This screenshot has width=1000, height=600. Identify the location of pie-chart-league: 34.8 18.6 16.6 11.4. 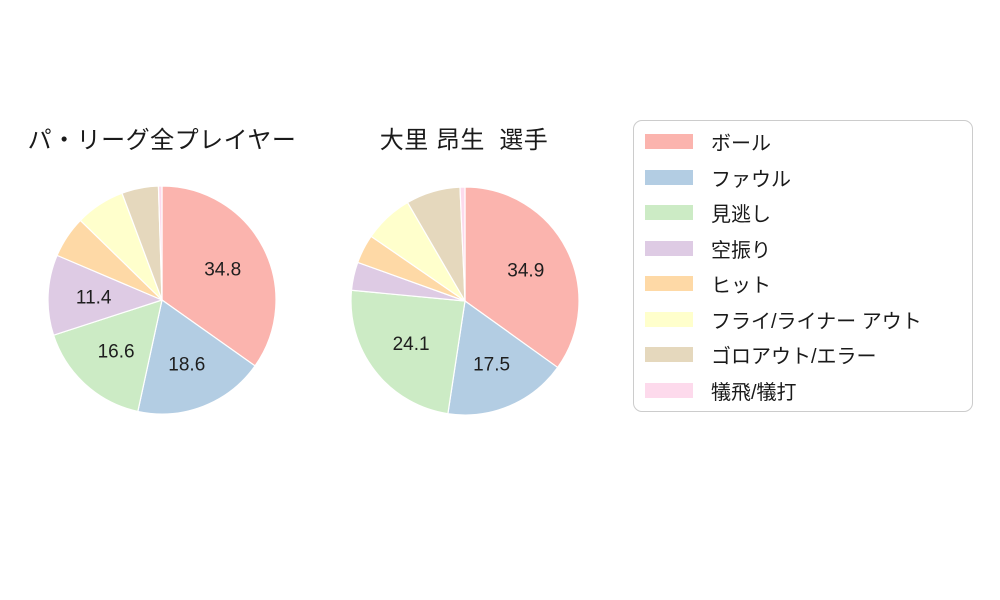
(162, 300).